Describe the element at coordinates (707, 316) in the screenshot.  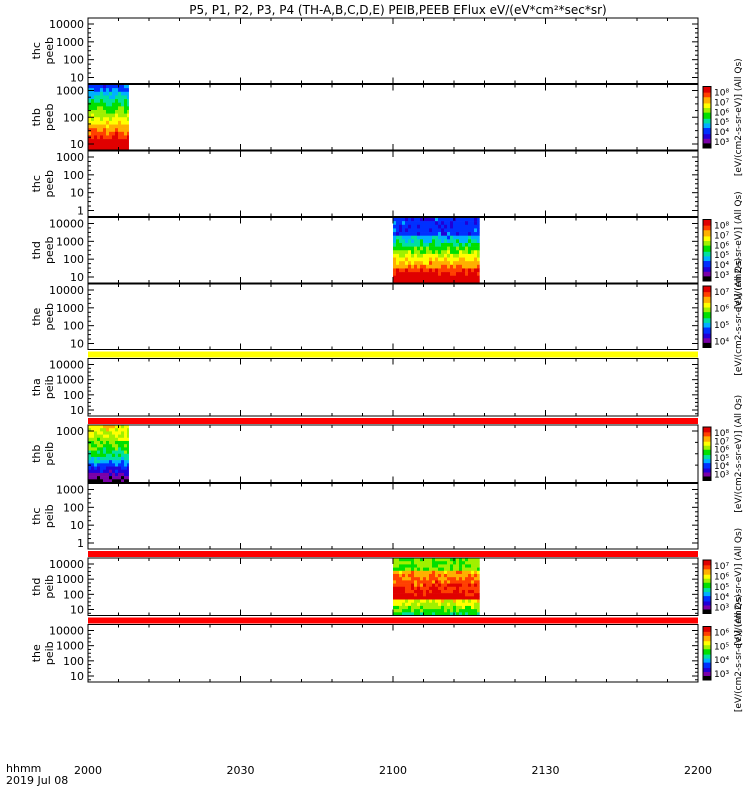
I see `colorbar-frame` at that location.